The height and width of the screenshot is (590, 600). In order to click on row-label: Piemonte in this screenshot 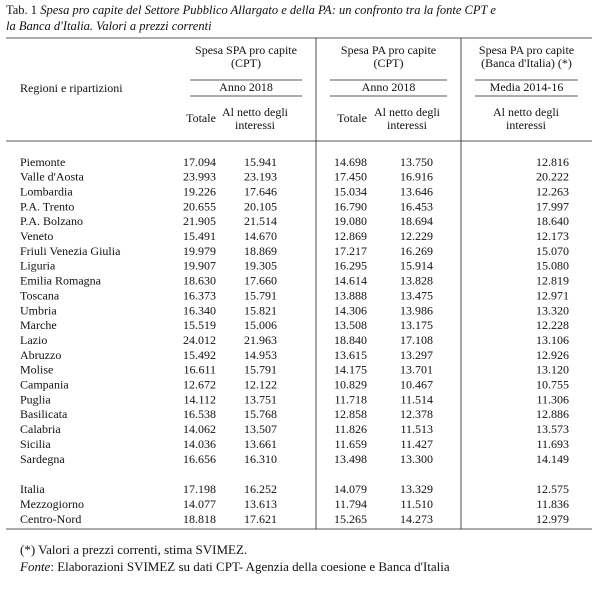, I will do `click(42, 162)`.